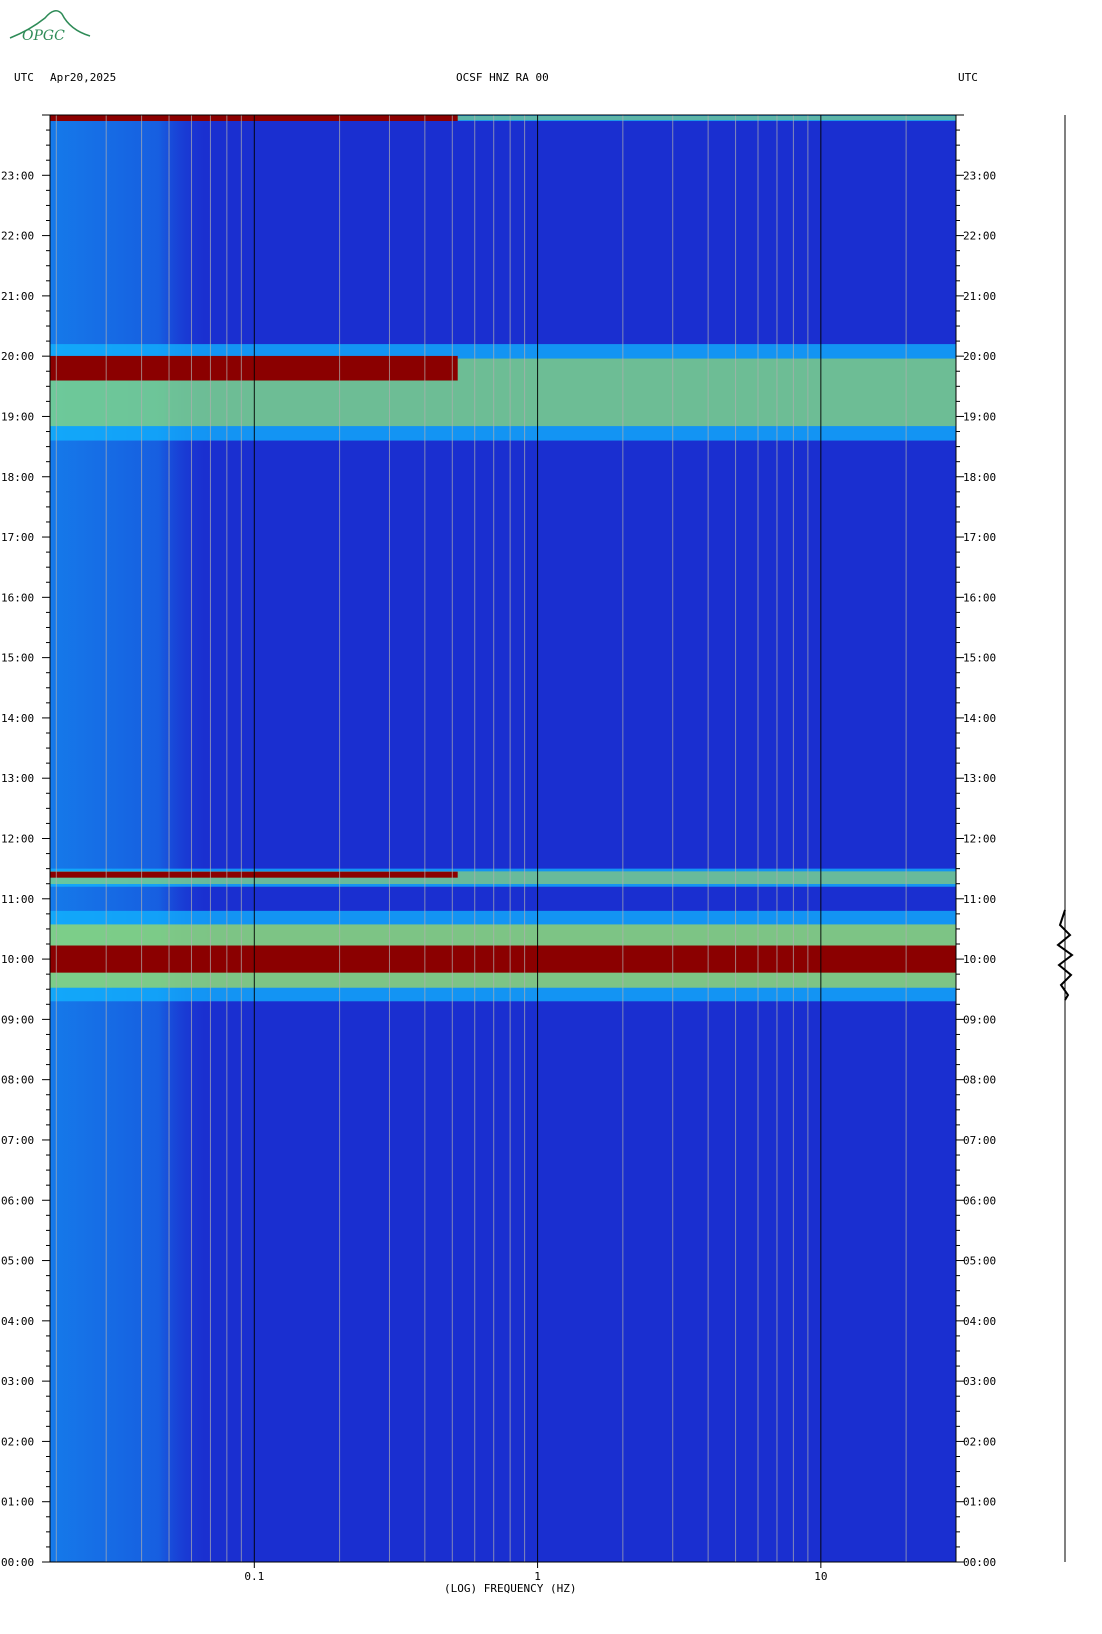 This screenshot has height=1634, width=1102. Describe the element at coordinates (17, 477) in the screenshot. I see `y-tick-label-left: 18:00` at that location.